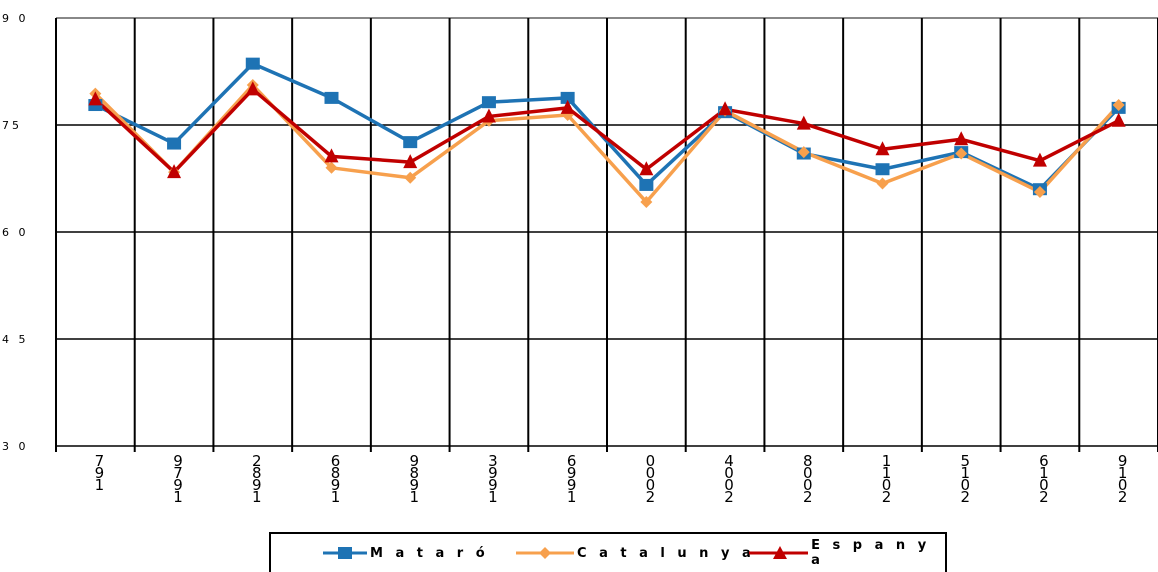  I want to click on legend-label-series-2: C a t a l u n y a, so click(666, 553).